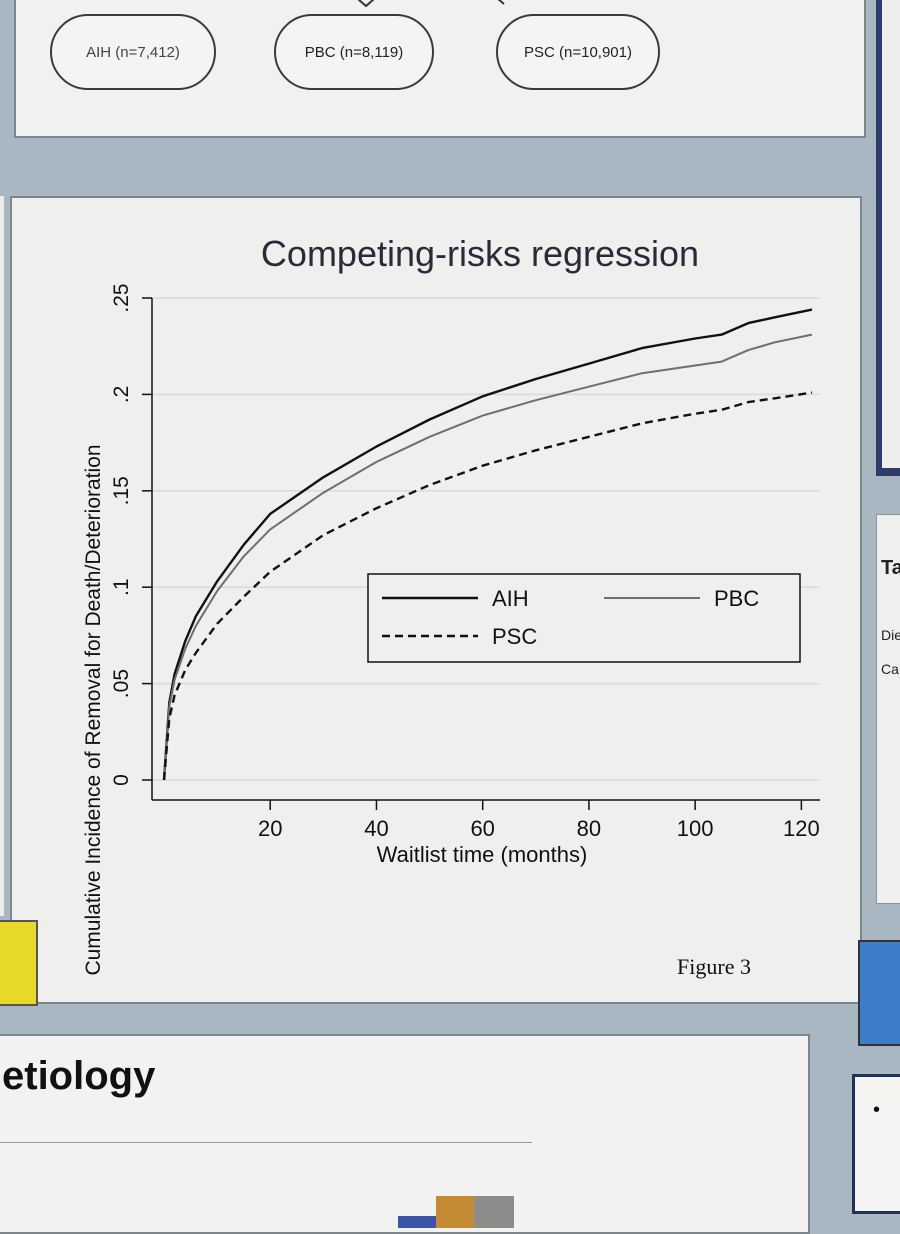  I want to click on y-tick-label-0: 0, so click(121, 780).